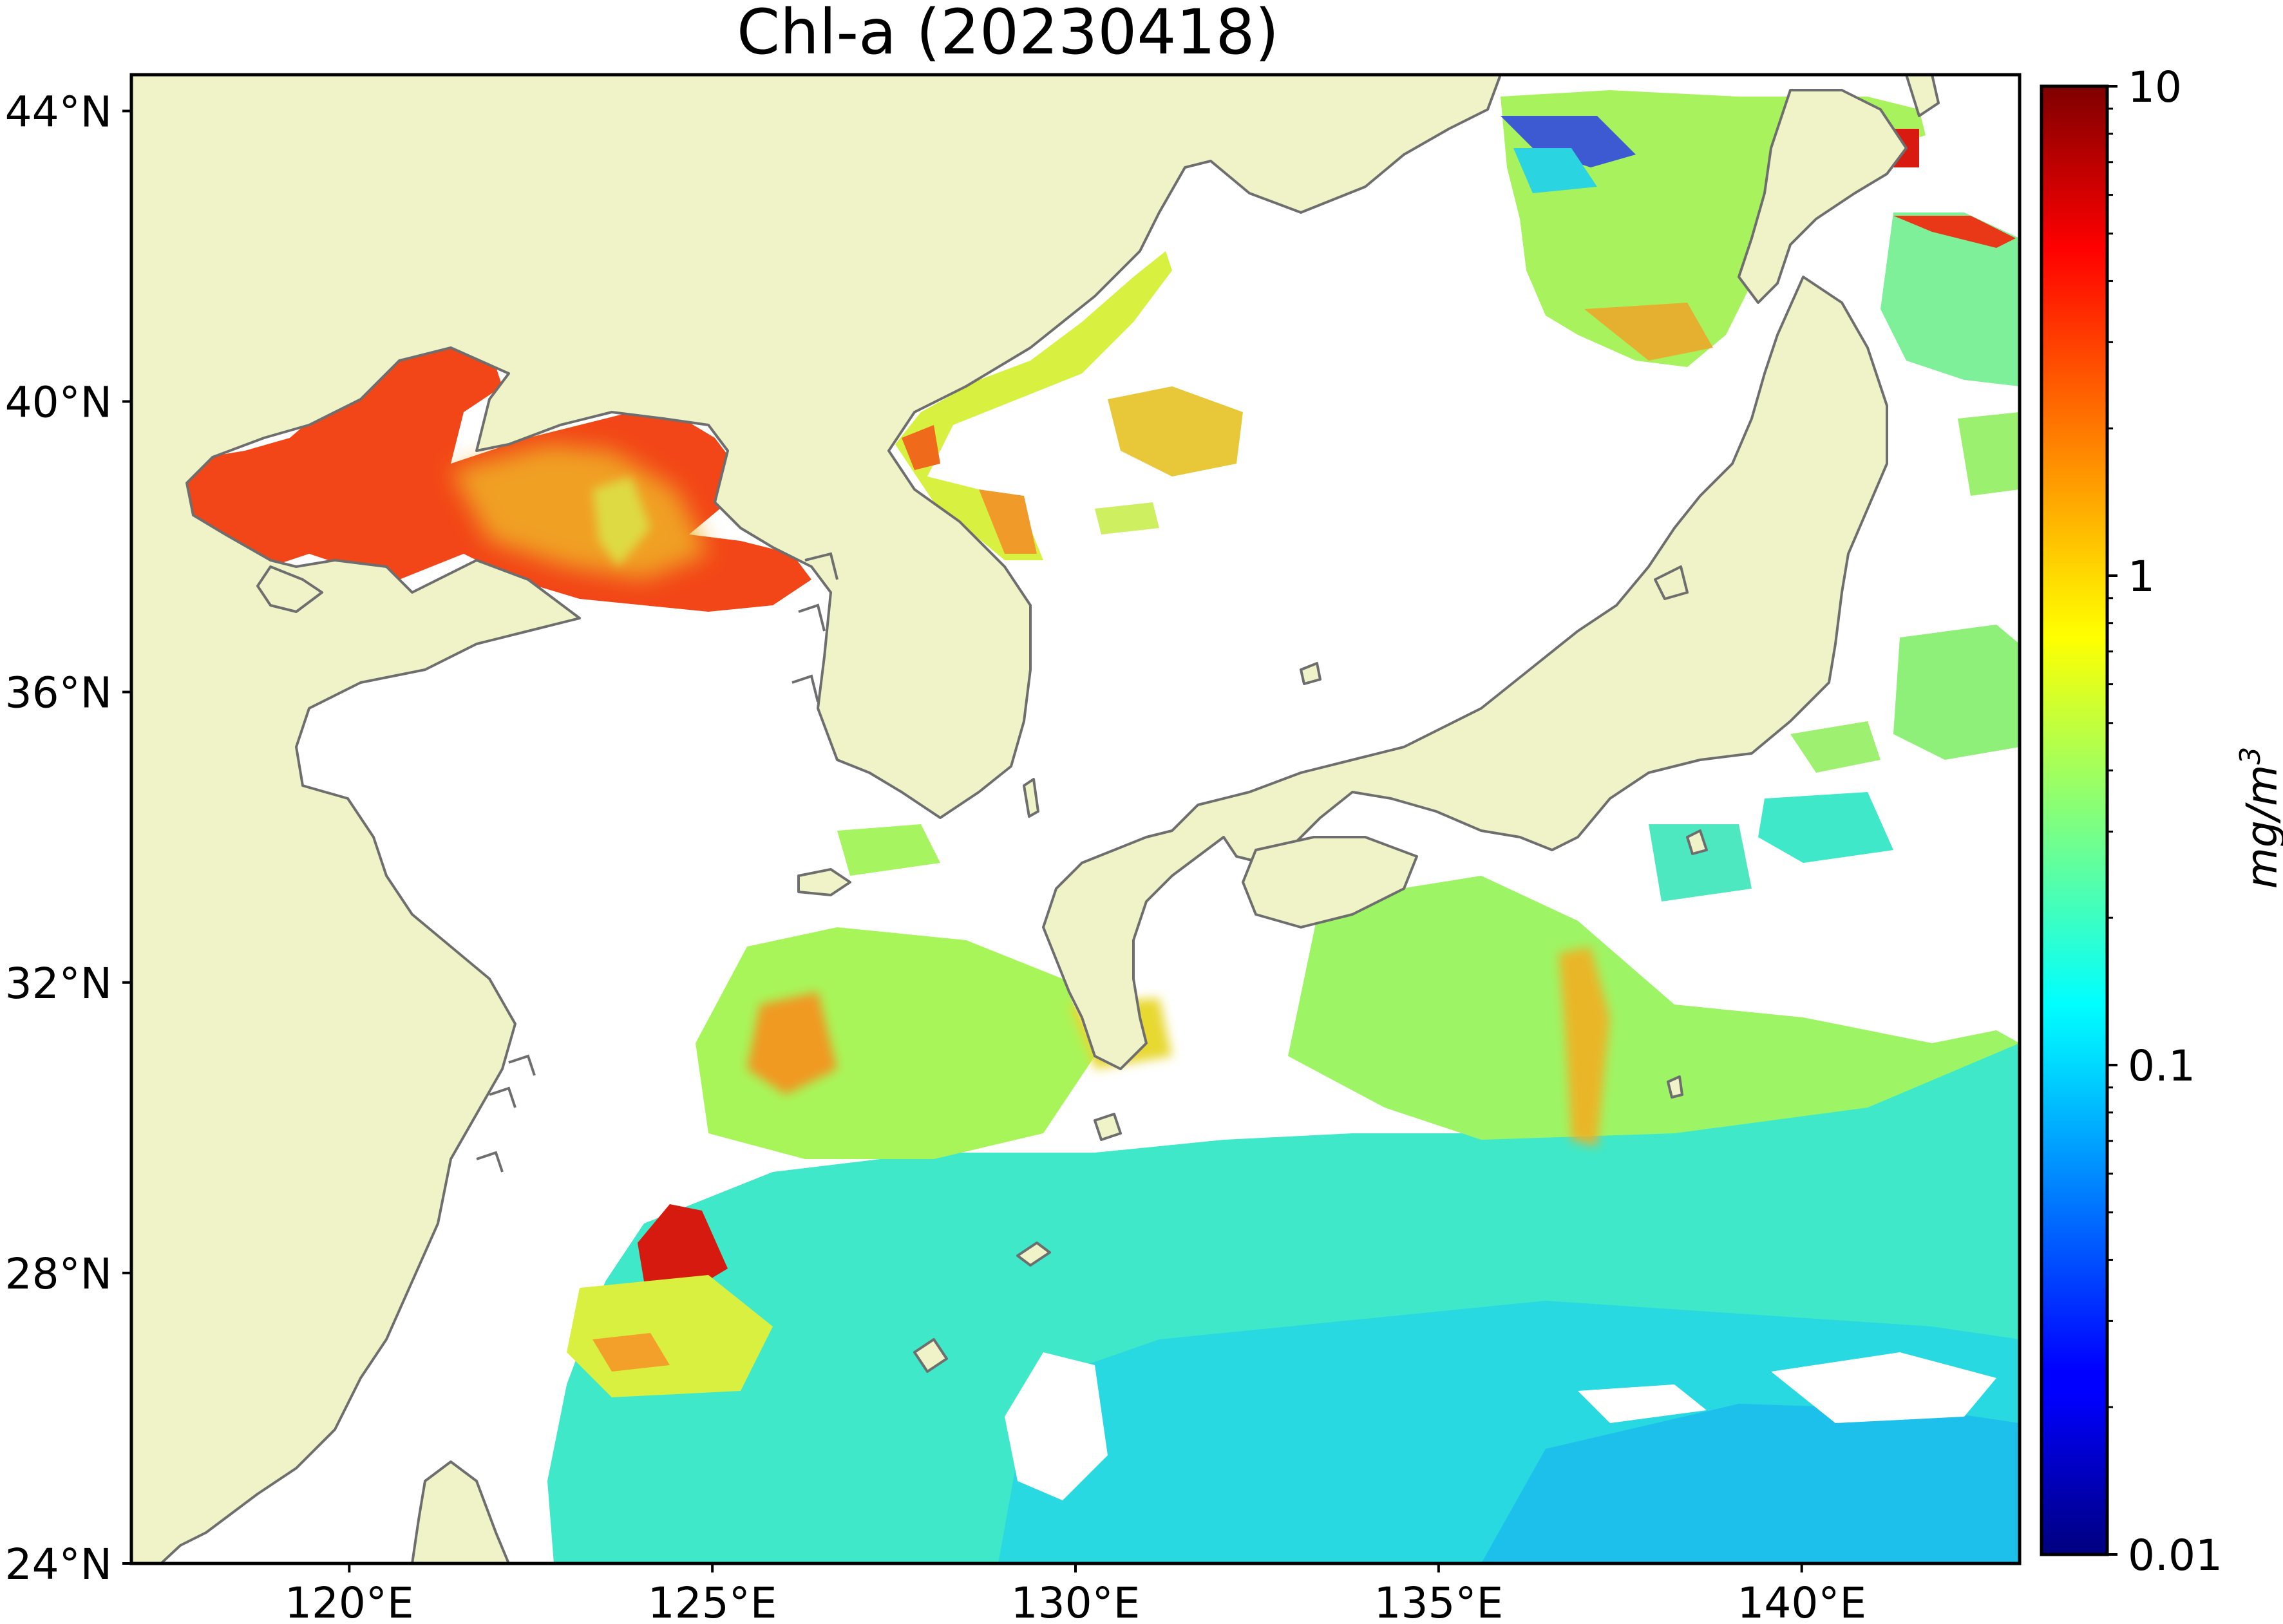 The image size is (2283, 1624). What do you see at coordinates (1008, 34) in the screenshot?
I see `map-title: Chl-a (20230418)` at bounding box center [1008, 34].